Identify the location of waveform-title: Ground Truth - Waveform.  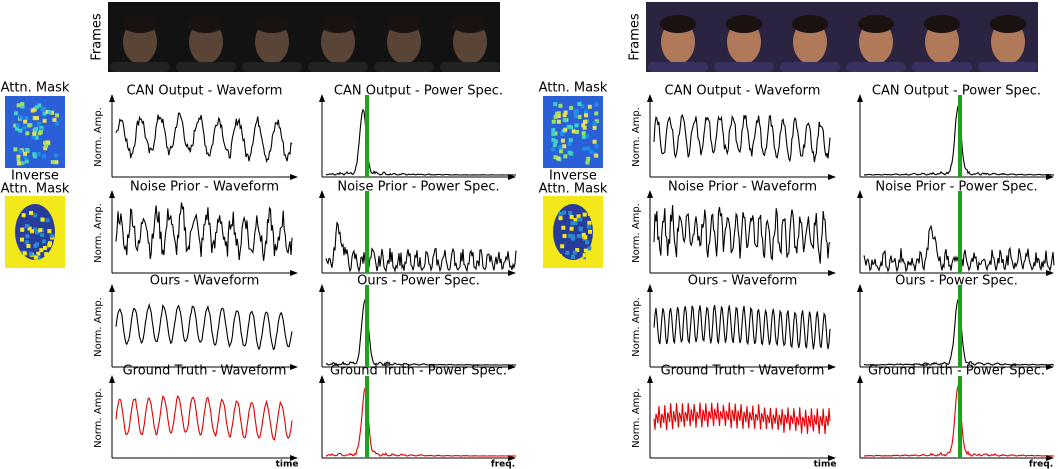
(743, 371).